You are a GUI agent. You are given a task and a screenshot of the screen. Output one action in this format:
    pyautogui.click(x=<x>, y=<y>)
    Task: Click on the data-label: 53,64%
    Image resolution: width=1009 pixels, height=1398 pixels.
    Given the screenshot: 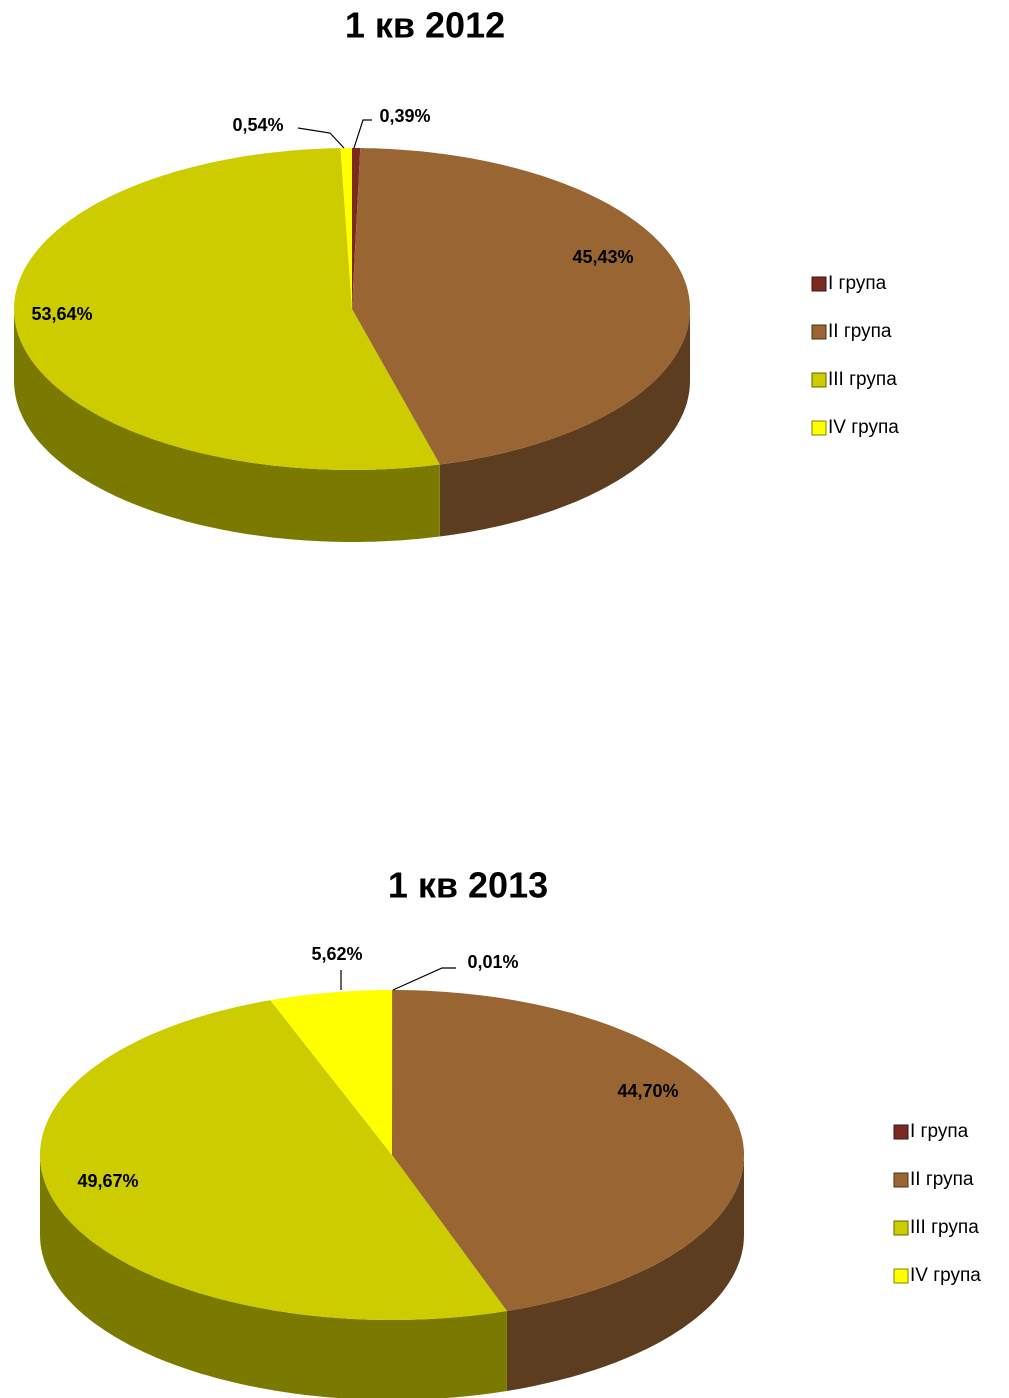 What is the action you would take?
    pyautogui.click(x=61, y=314)
    